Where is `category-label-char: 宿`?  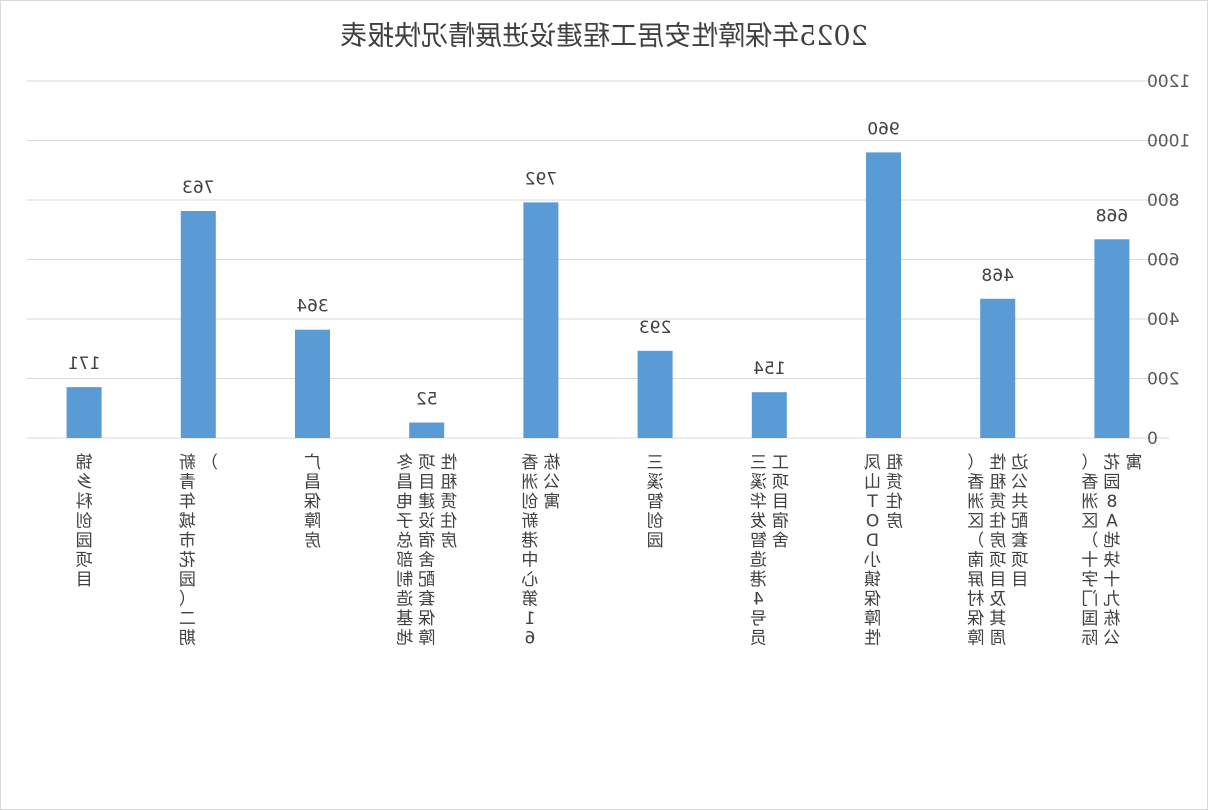
category-label-char: 宿 is located at coordinates (780, 522).